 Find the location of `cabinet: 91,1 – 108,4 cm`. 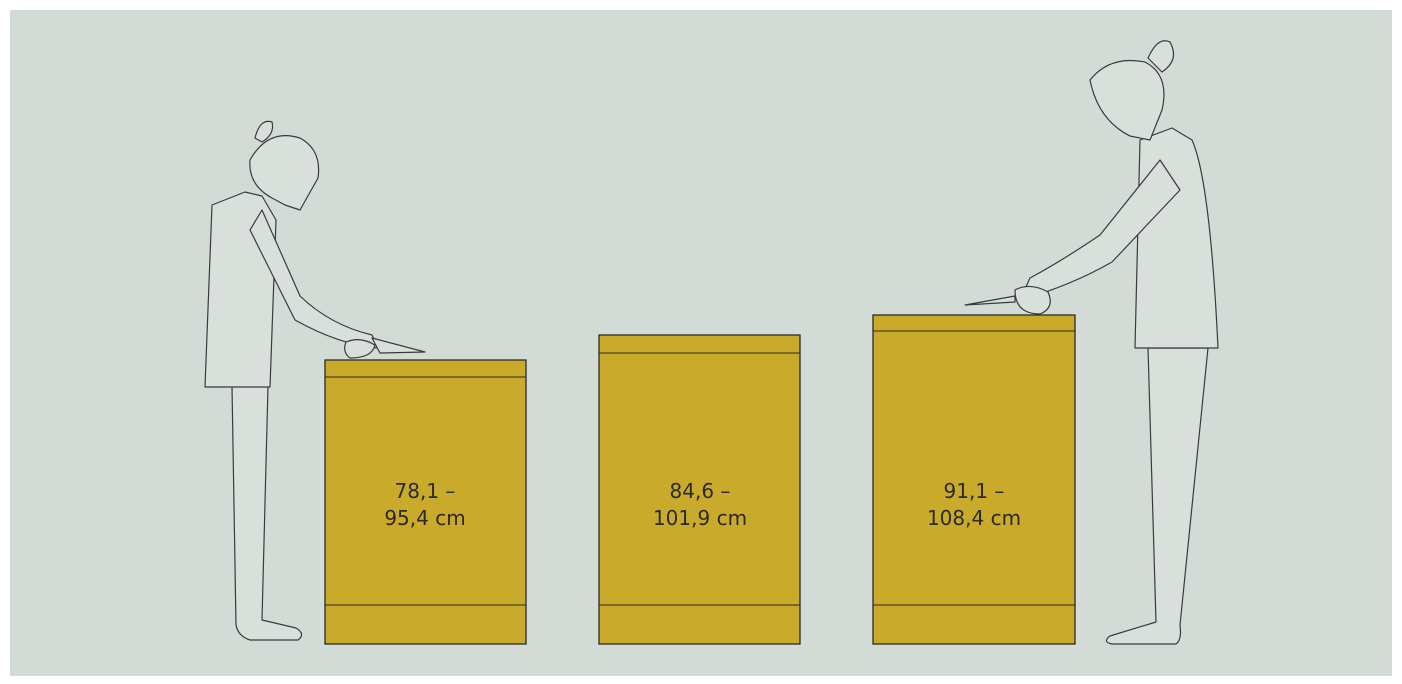

cabinet: 91,1 – 108,4 cm is located at coordinates (974, 479).